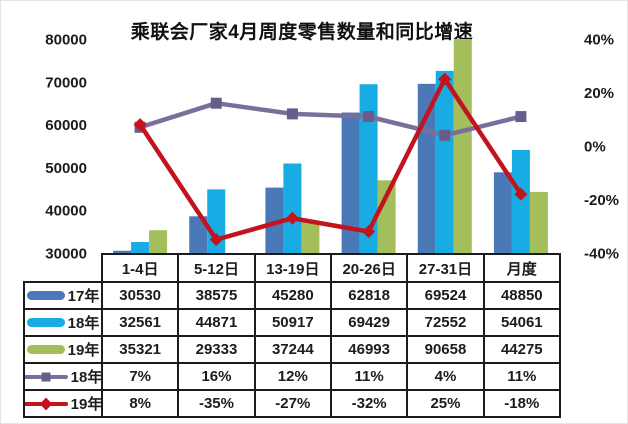 This screenshot has width=628, height=424. I want to click on table-value-cell: 50917, so click(292, 322).